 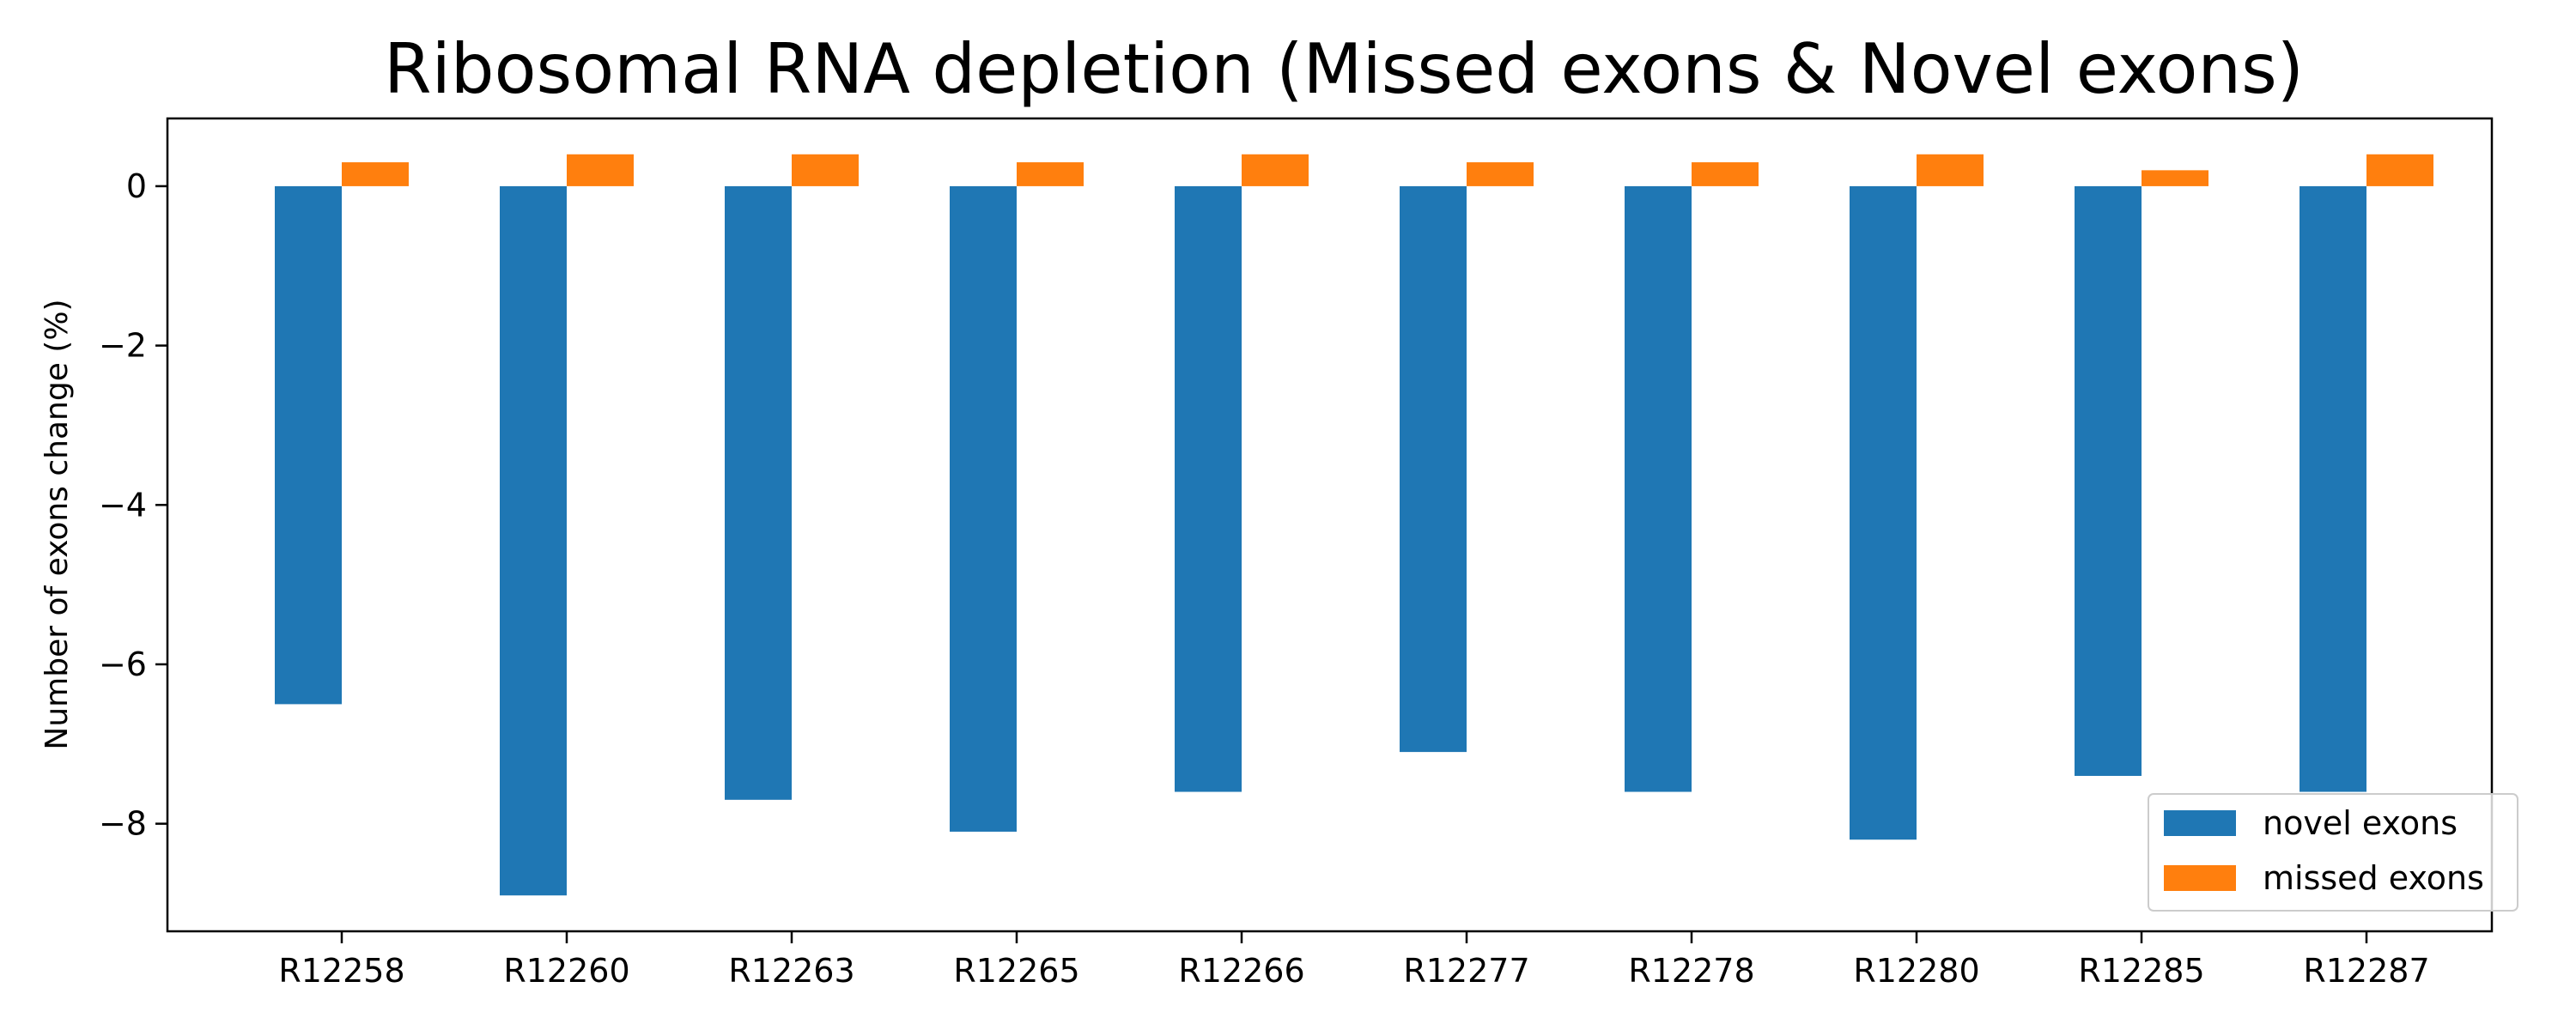 What do you see at coordinates (123, 346) in the screenshot?
I see `y-tick-label: −2` at bounding box center [123, 346].